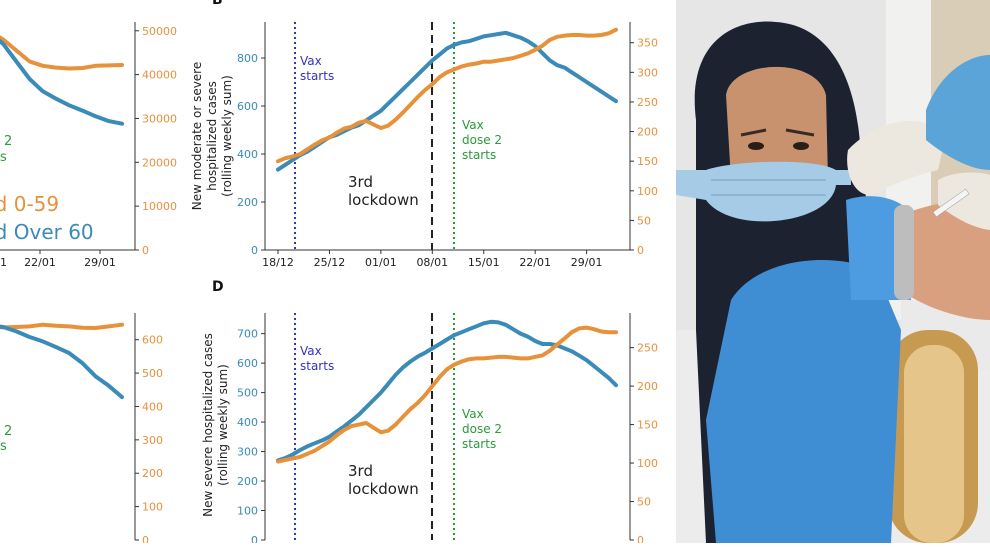  What do you see at coordinates (197, 136) in the screenshot?
I see `y-axis-label: New moderate or severe` at bounding box center [197, 136].